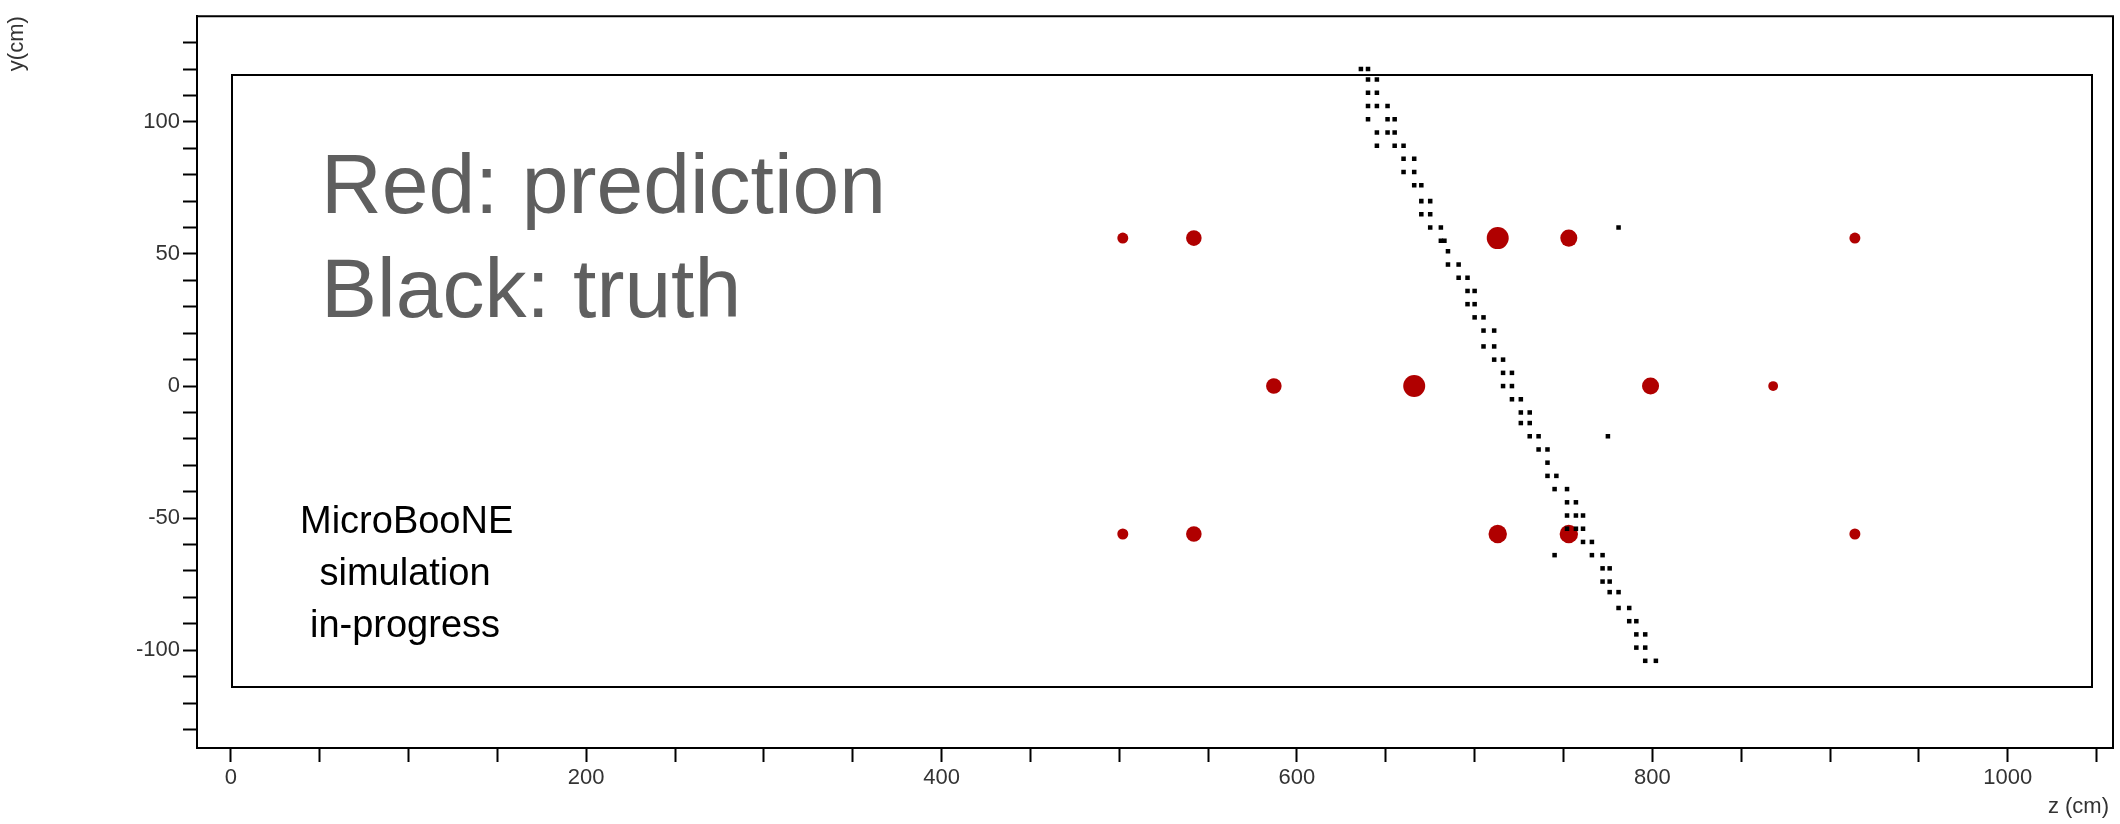  What do you see at coordinates (164, 517) in the screenshot?
I see `y-tick-label: -50` at bounding box center [164, 517].